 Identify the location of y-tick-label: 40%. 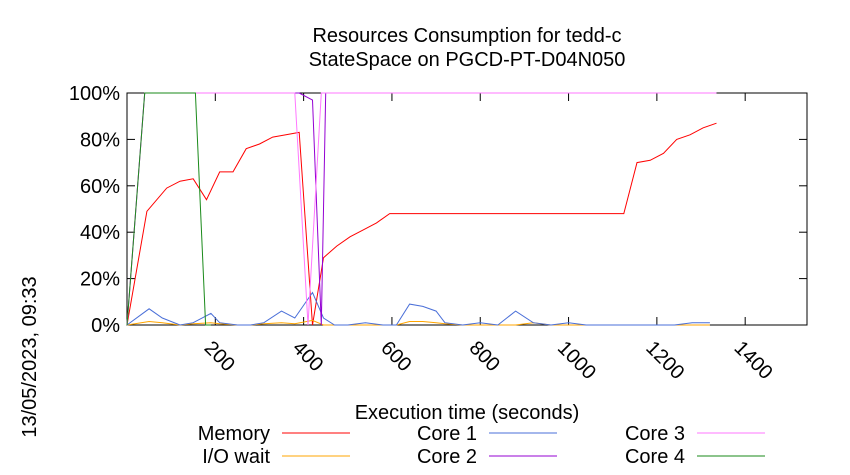
(100, 233).